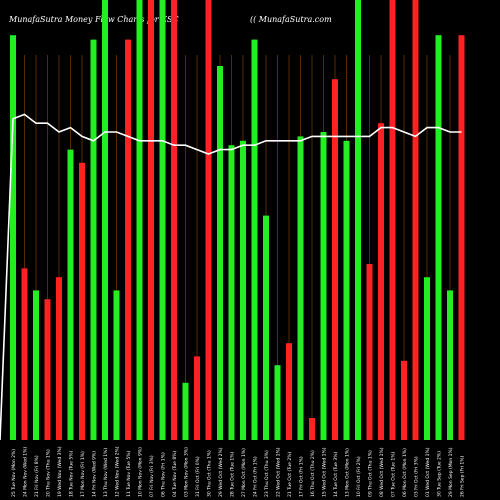 Image resolution: width=500 pixels, height=500 pixels. Describe the element at coordinates (359, 476) in the screenshot. I see `x-tick-label: 10 Fri Oct (Fri 2%)` at that location.